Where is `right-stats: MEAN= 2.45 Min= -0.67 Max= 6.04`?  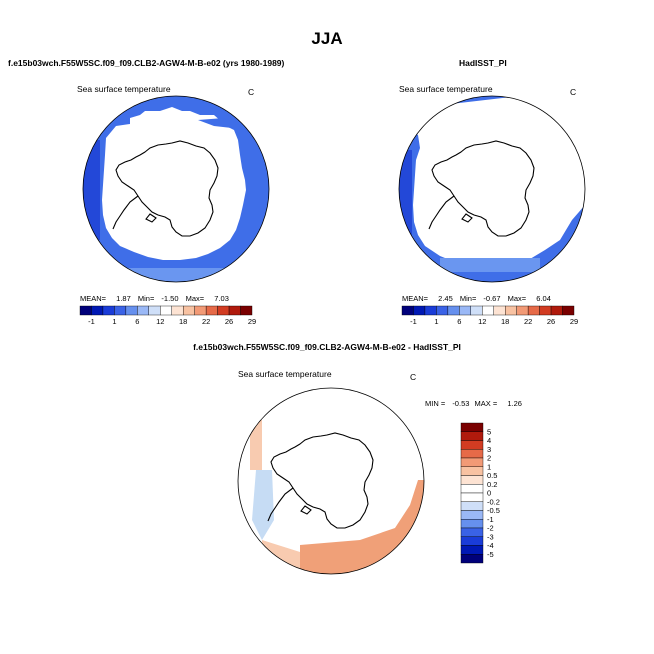
right-stats: MEAN= 2.45 Min= -0.67 Max= 6.04 is located at coordinates (476, 298).